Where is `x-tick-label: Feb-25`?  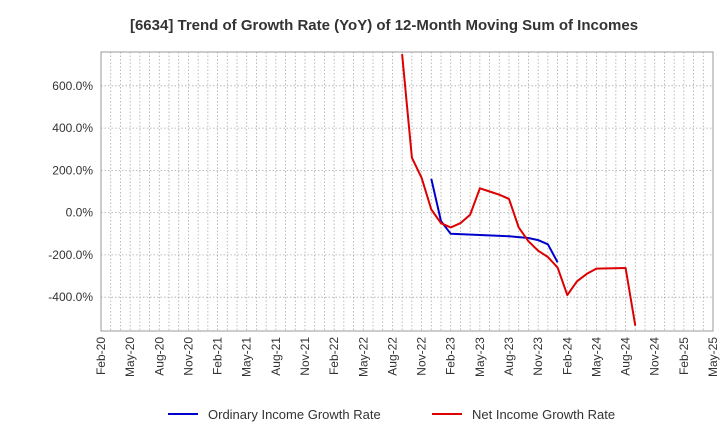 x-tick-label: Feb-25 is located at coordinates (684, 356).